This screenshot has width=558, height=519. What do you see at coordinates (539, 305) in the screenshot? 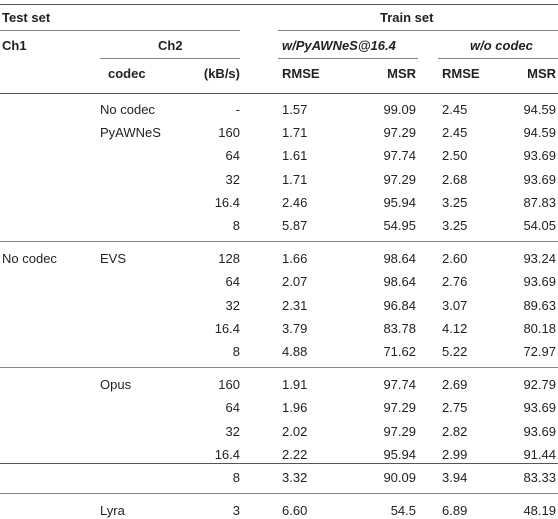
I see `cell-msr-b: 89.63` at bounding box center [539, 305].